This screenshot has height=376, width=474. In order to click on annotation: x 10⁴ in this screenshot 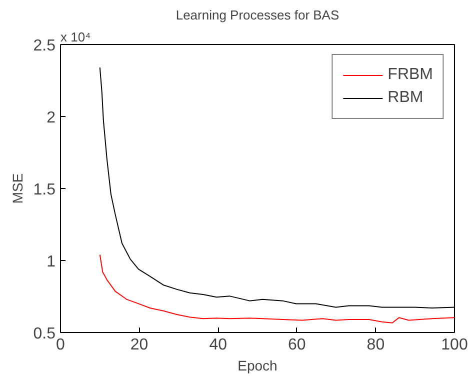, I will do `click(75, 37)`.